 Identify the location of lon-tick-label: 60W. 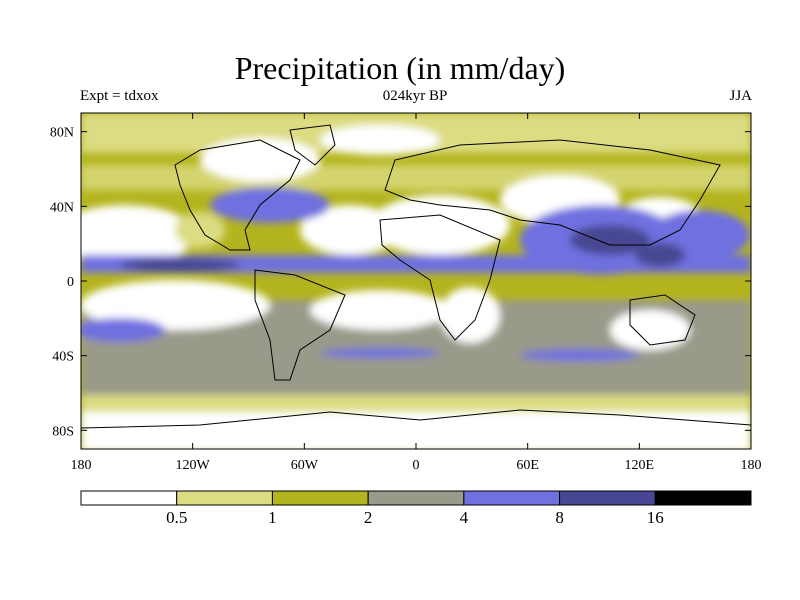
(305, 465).